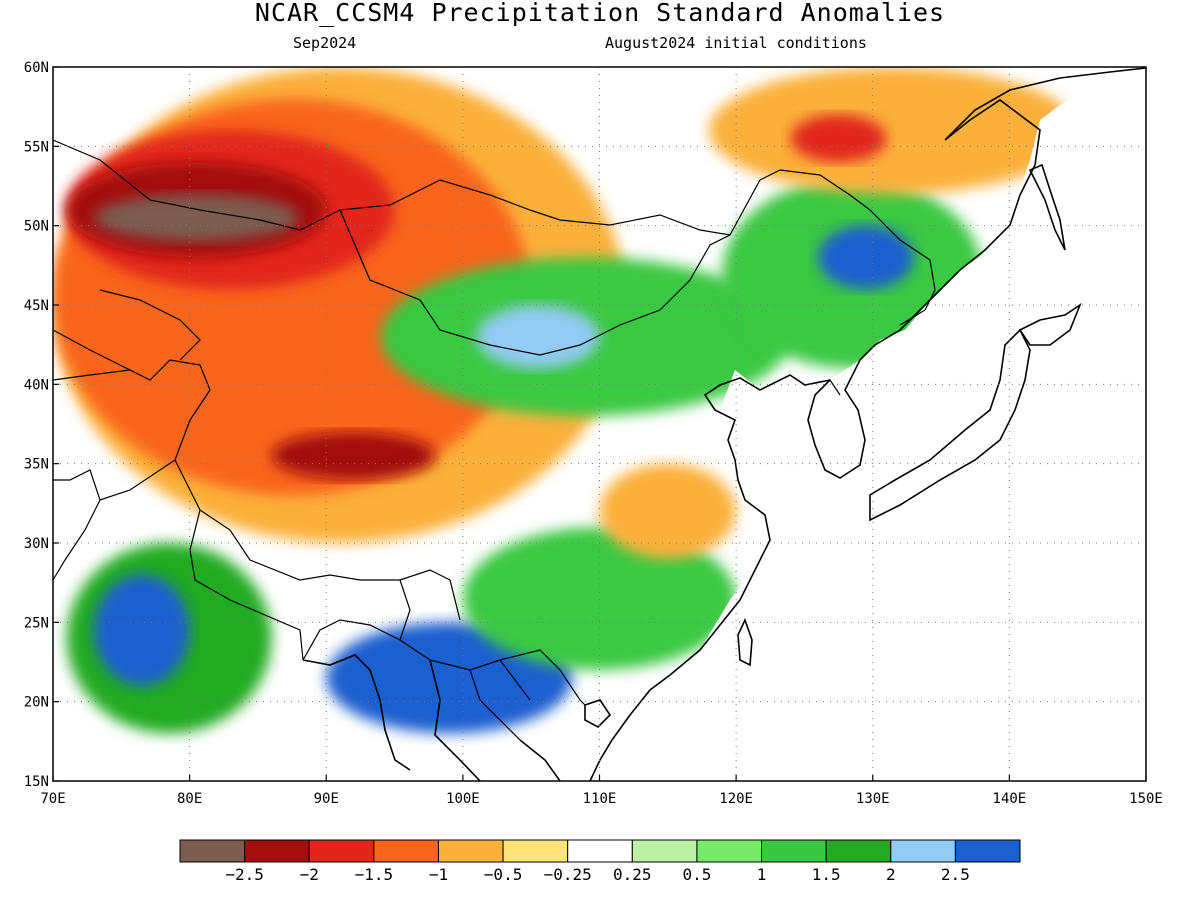 The height and width of the screenshot is (900, 1200). What do you see at coordinates (668, 511) in the screenshot?
I see `anomaly-east-china-dry` at bounding box center [668, 511].